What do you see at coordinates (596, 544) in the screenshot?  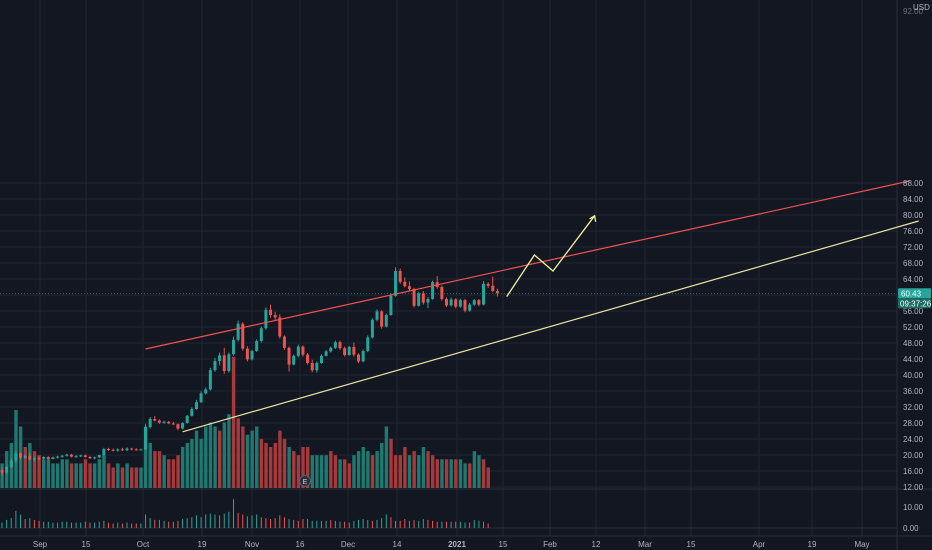 I see `time-tick-label: 12` at bounding box center [596, 544].